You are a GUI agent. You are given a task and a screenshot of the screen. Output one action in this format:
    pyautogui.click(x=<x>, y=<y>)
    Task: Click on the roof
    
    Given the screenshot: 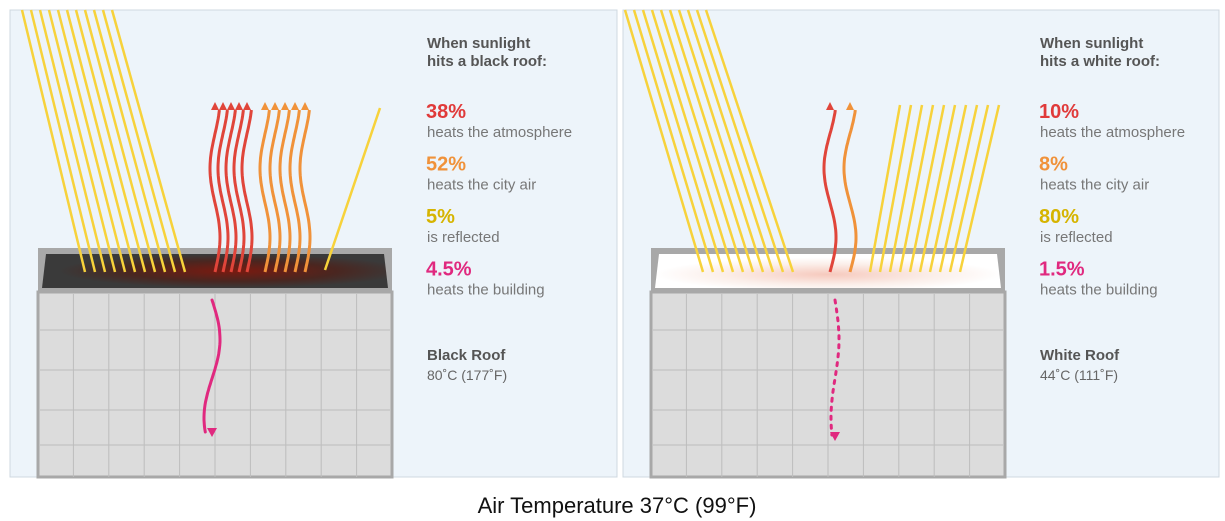 What is the action you would take?
    pyautogui.click(x=828, y=271)
    